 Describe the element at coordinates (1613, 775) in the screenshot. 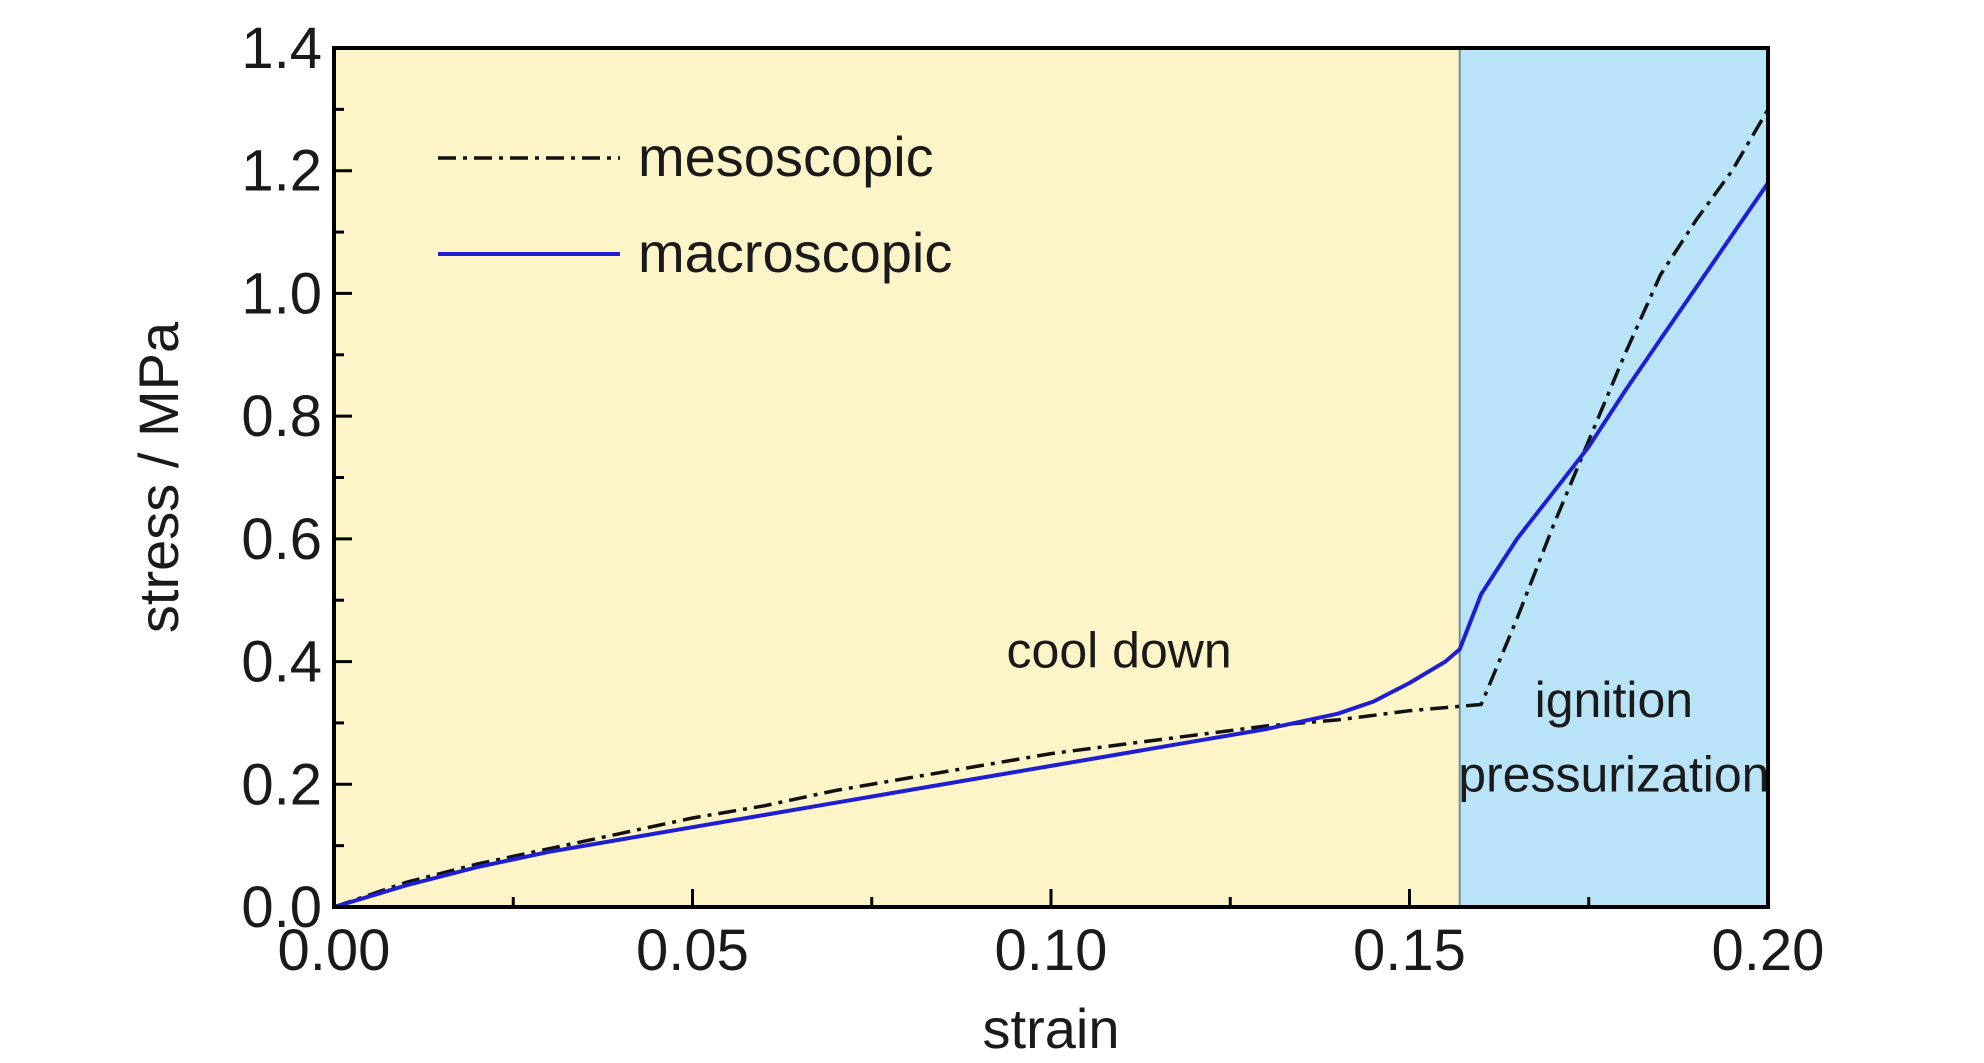

I see `region-label: pressurization` at that location.